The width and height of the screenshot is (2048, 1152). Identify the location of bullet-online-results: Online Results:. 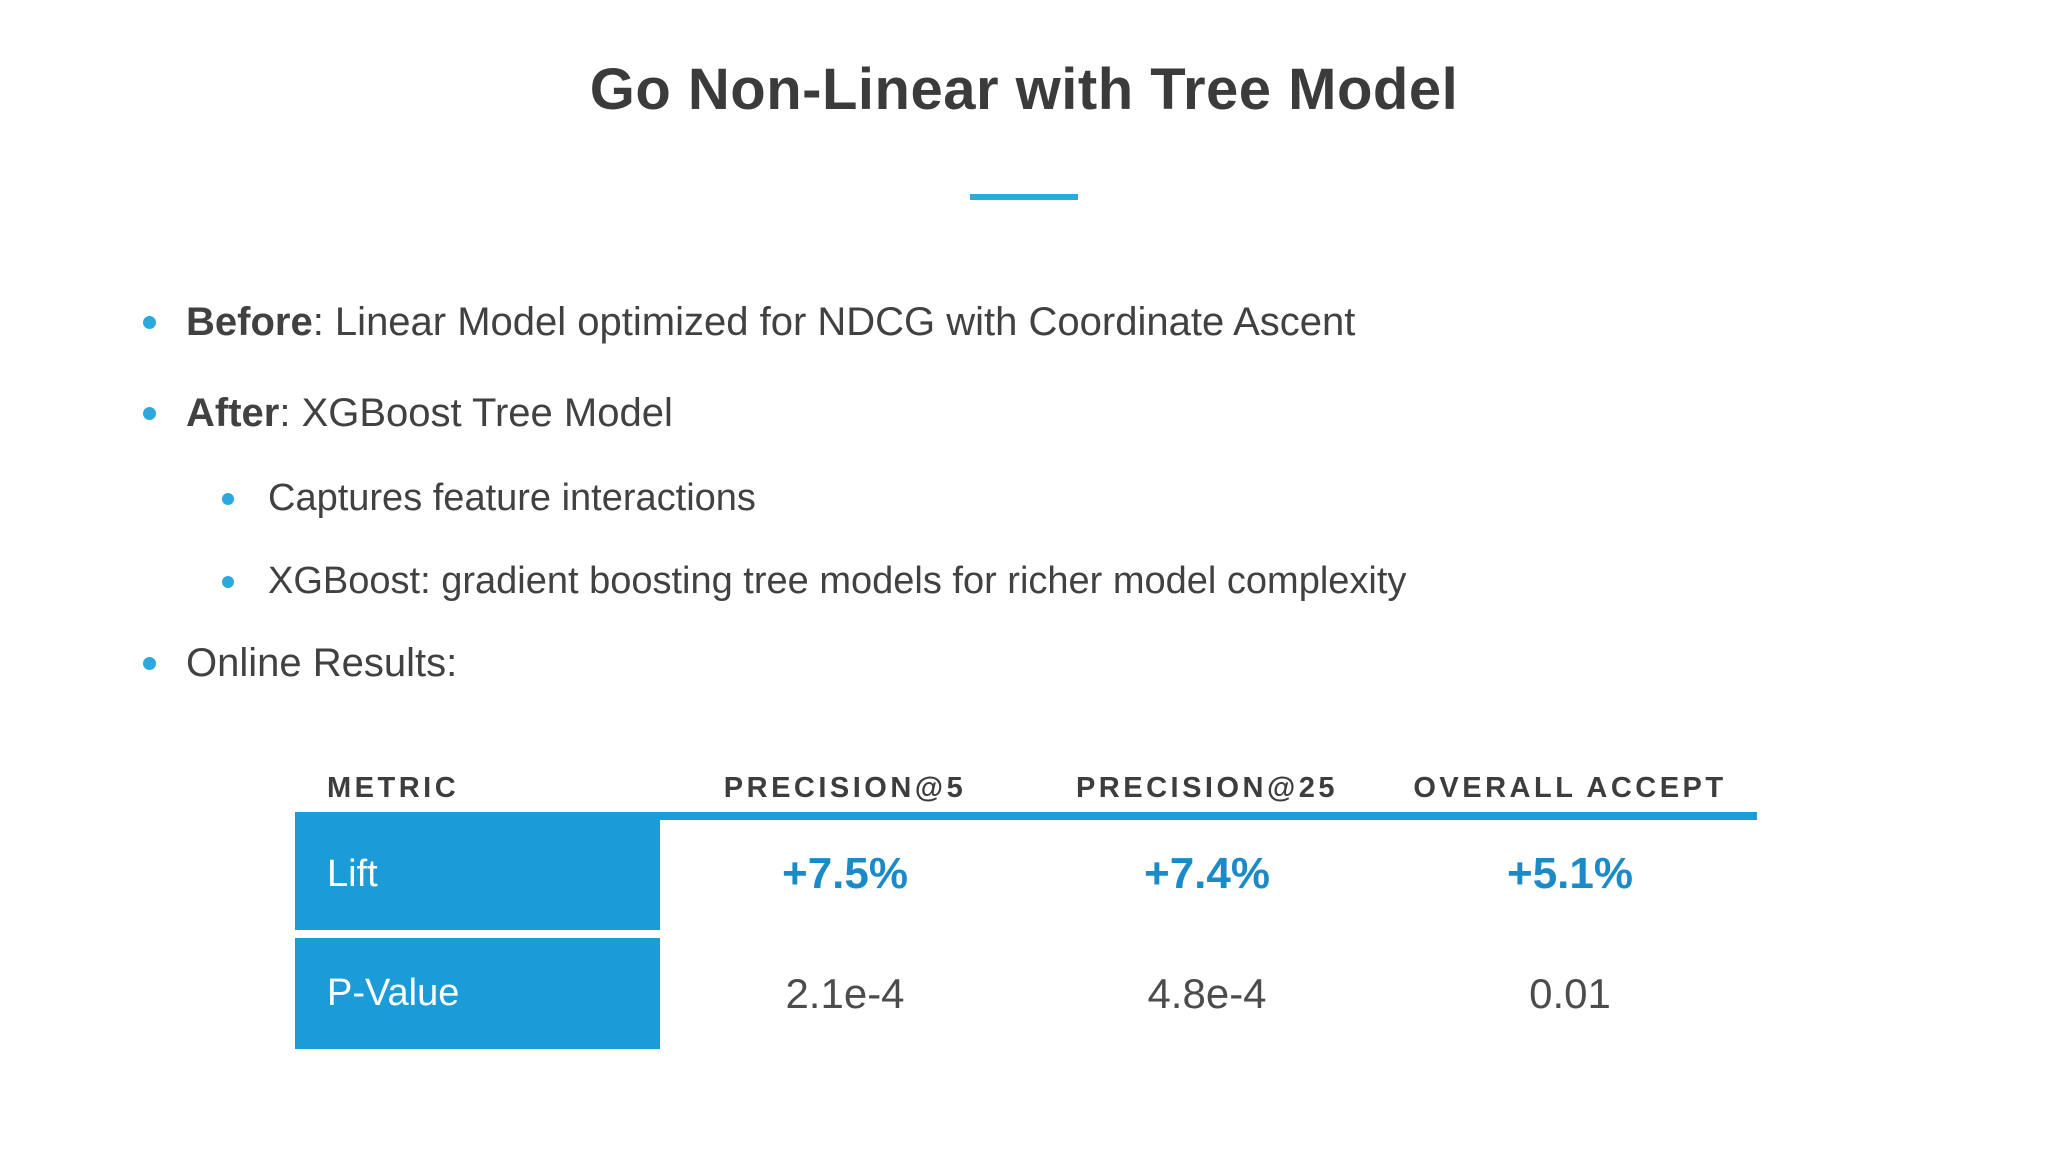
(300, 663).